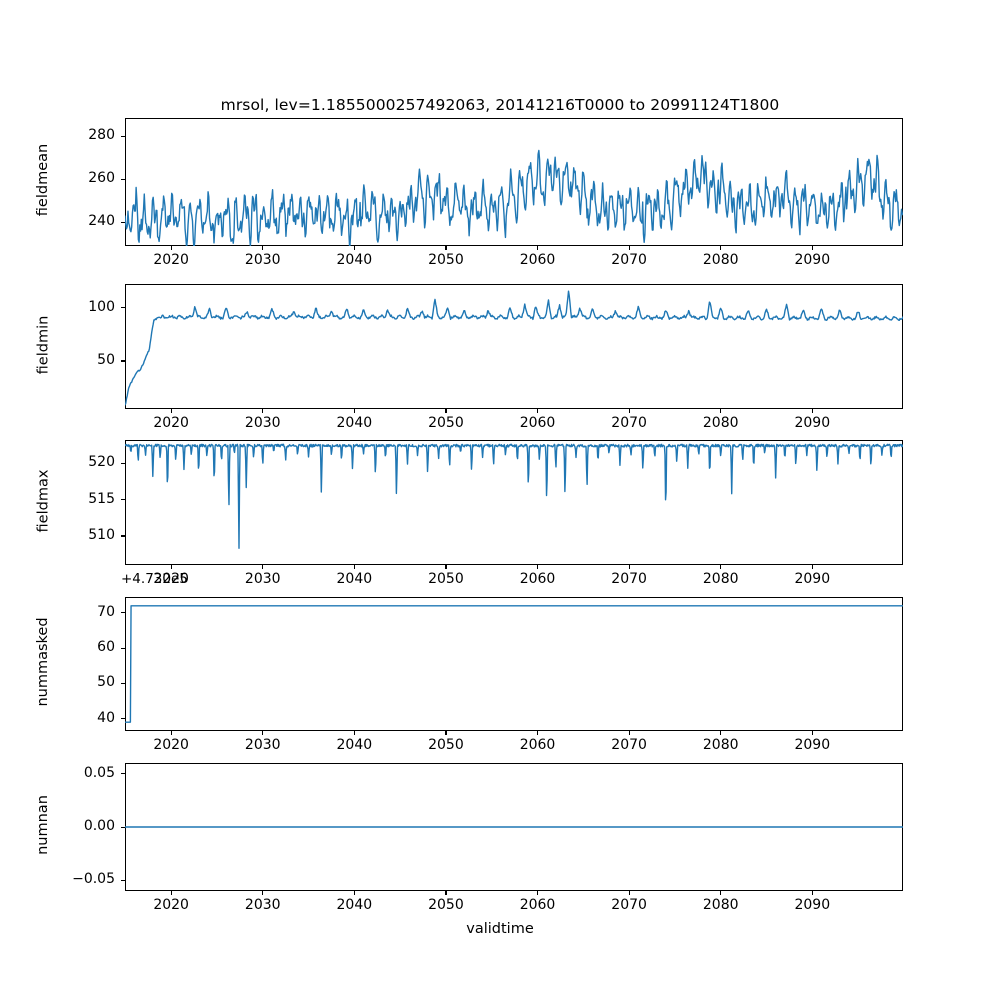  I want to click on ytick-label-fieldmax: 520, so click(101, 462).